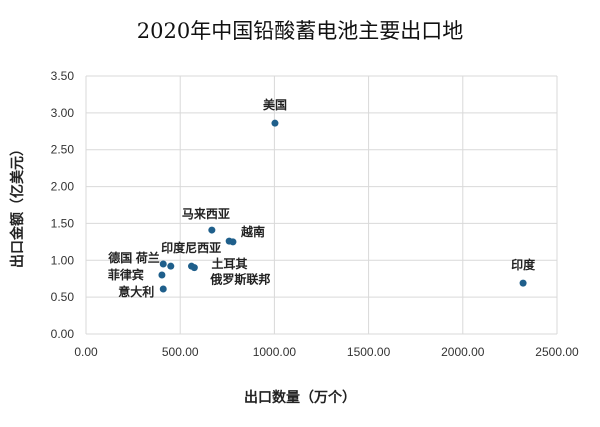 The image size is (600, 427). What do you see at coordinates (136, 291) in the screenshot?
I see `point-label: 意大利` at bounding box center [136, 291].